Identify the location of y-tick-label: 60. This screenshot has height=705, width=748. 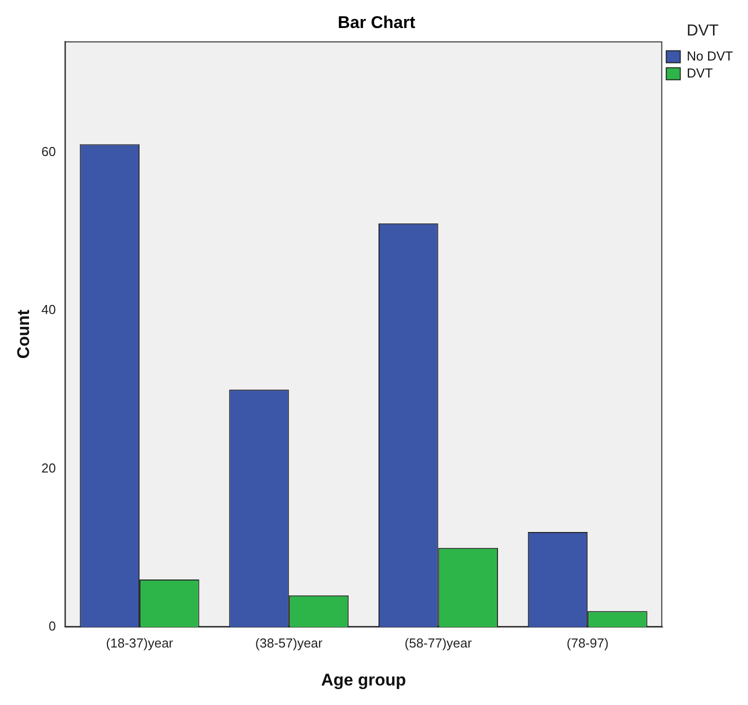
(48, 151).